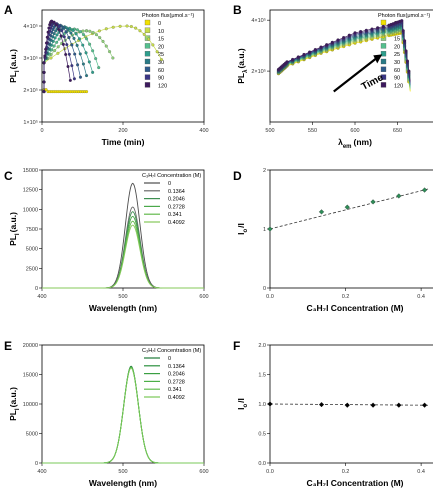  I want to click on legend-label: 20, so click(161, 47).